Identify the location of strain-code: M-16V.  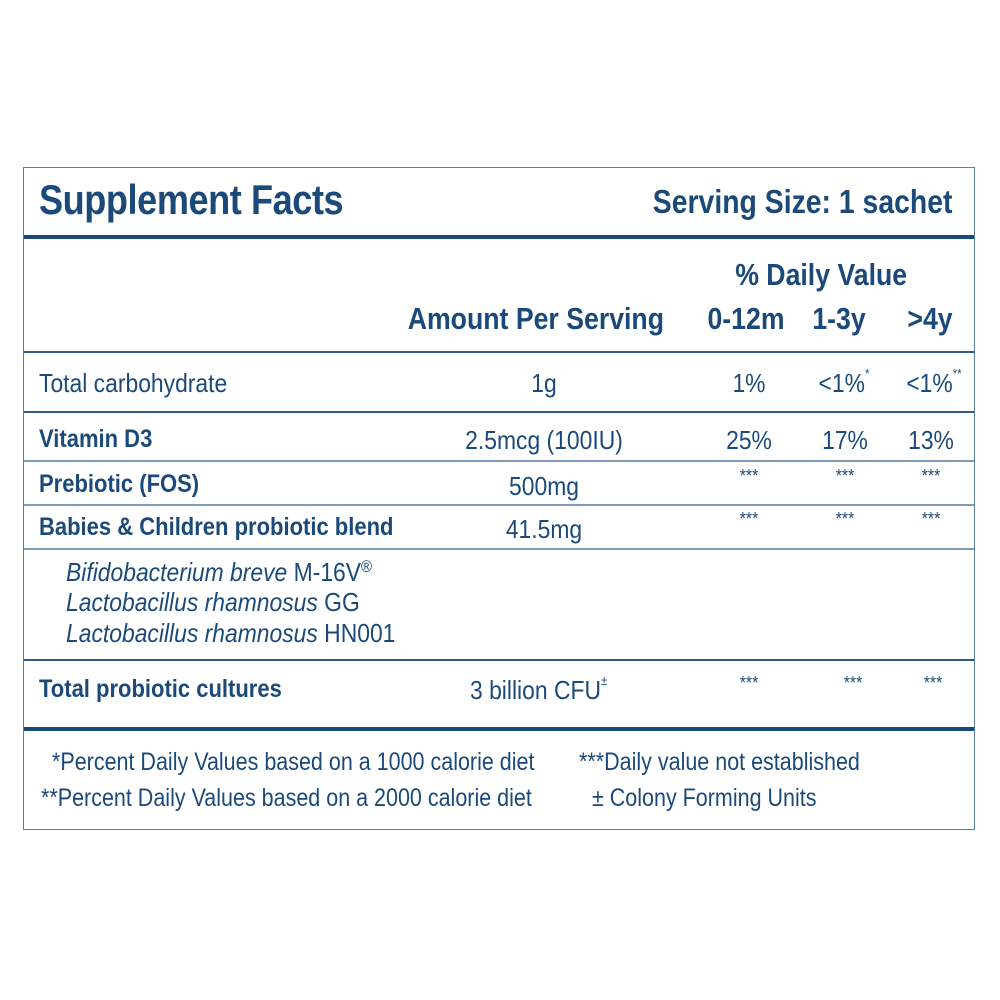
(324, 572).